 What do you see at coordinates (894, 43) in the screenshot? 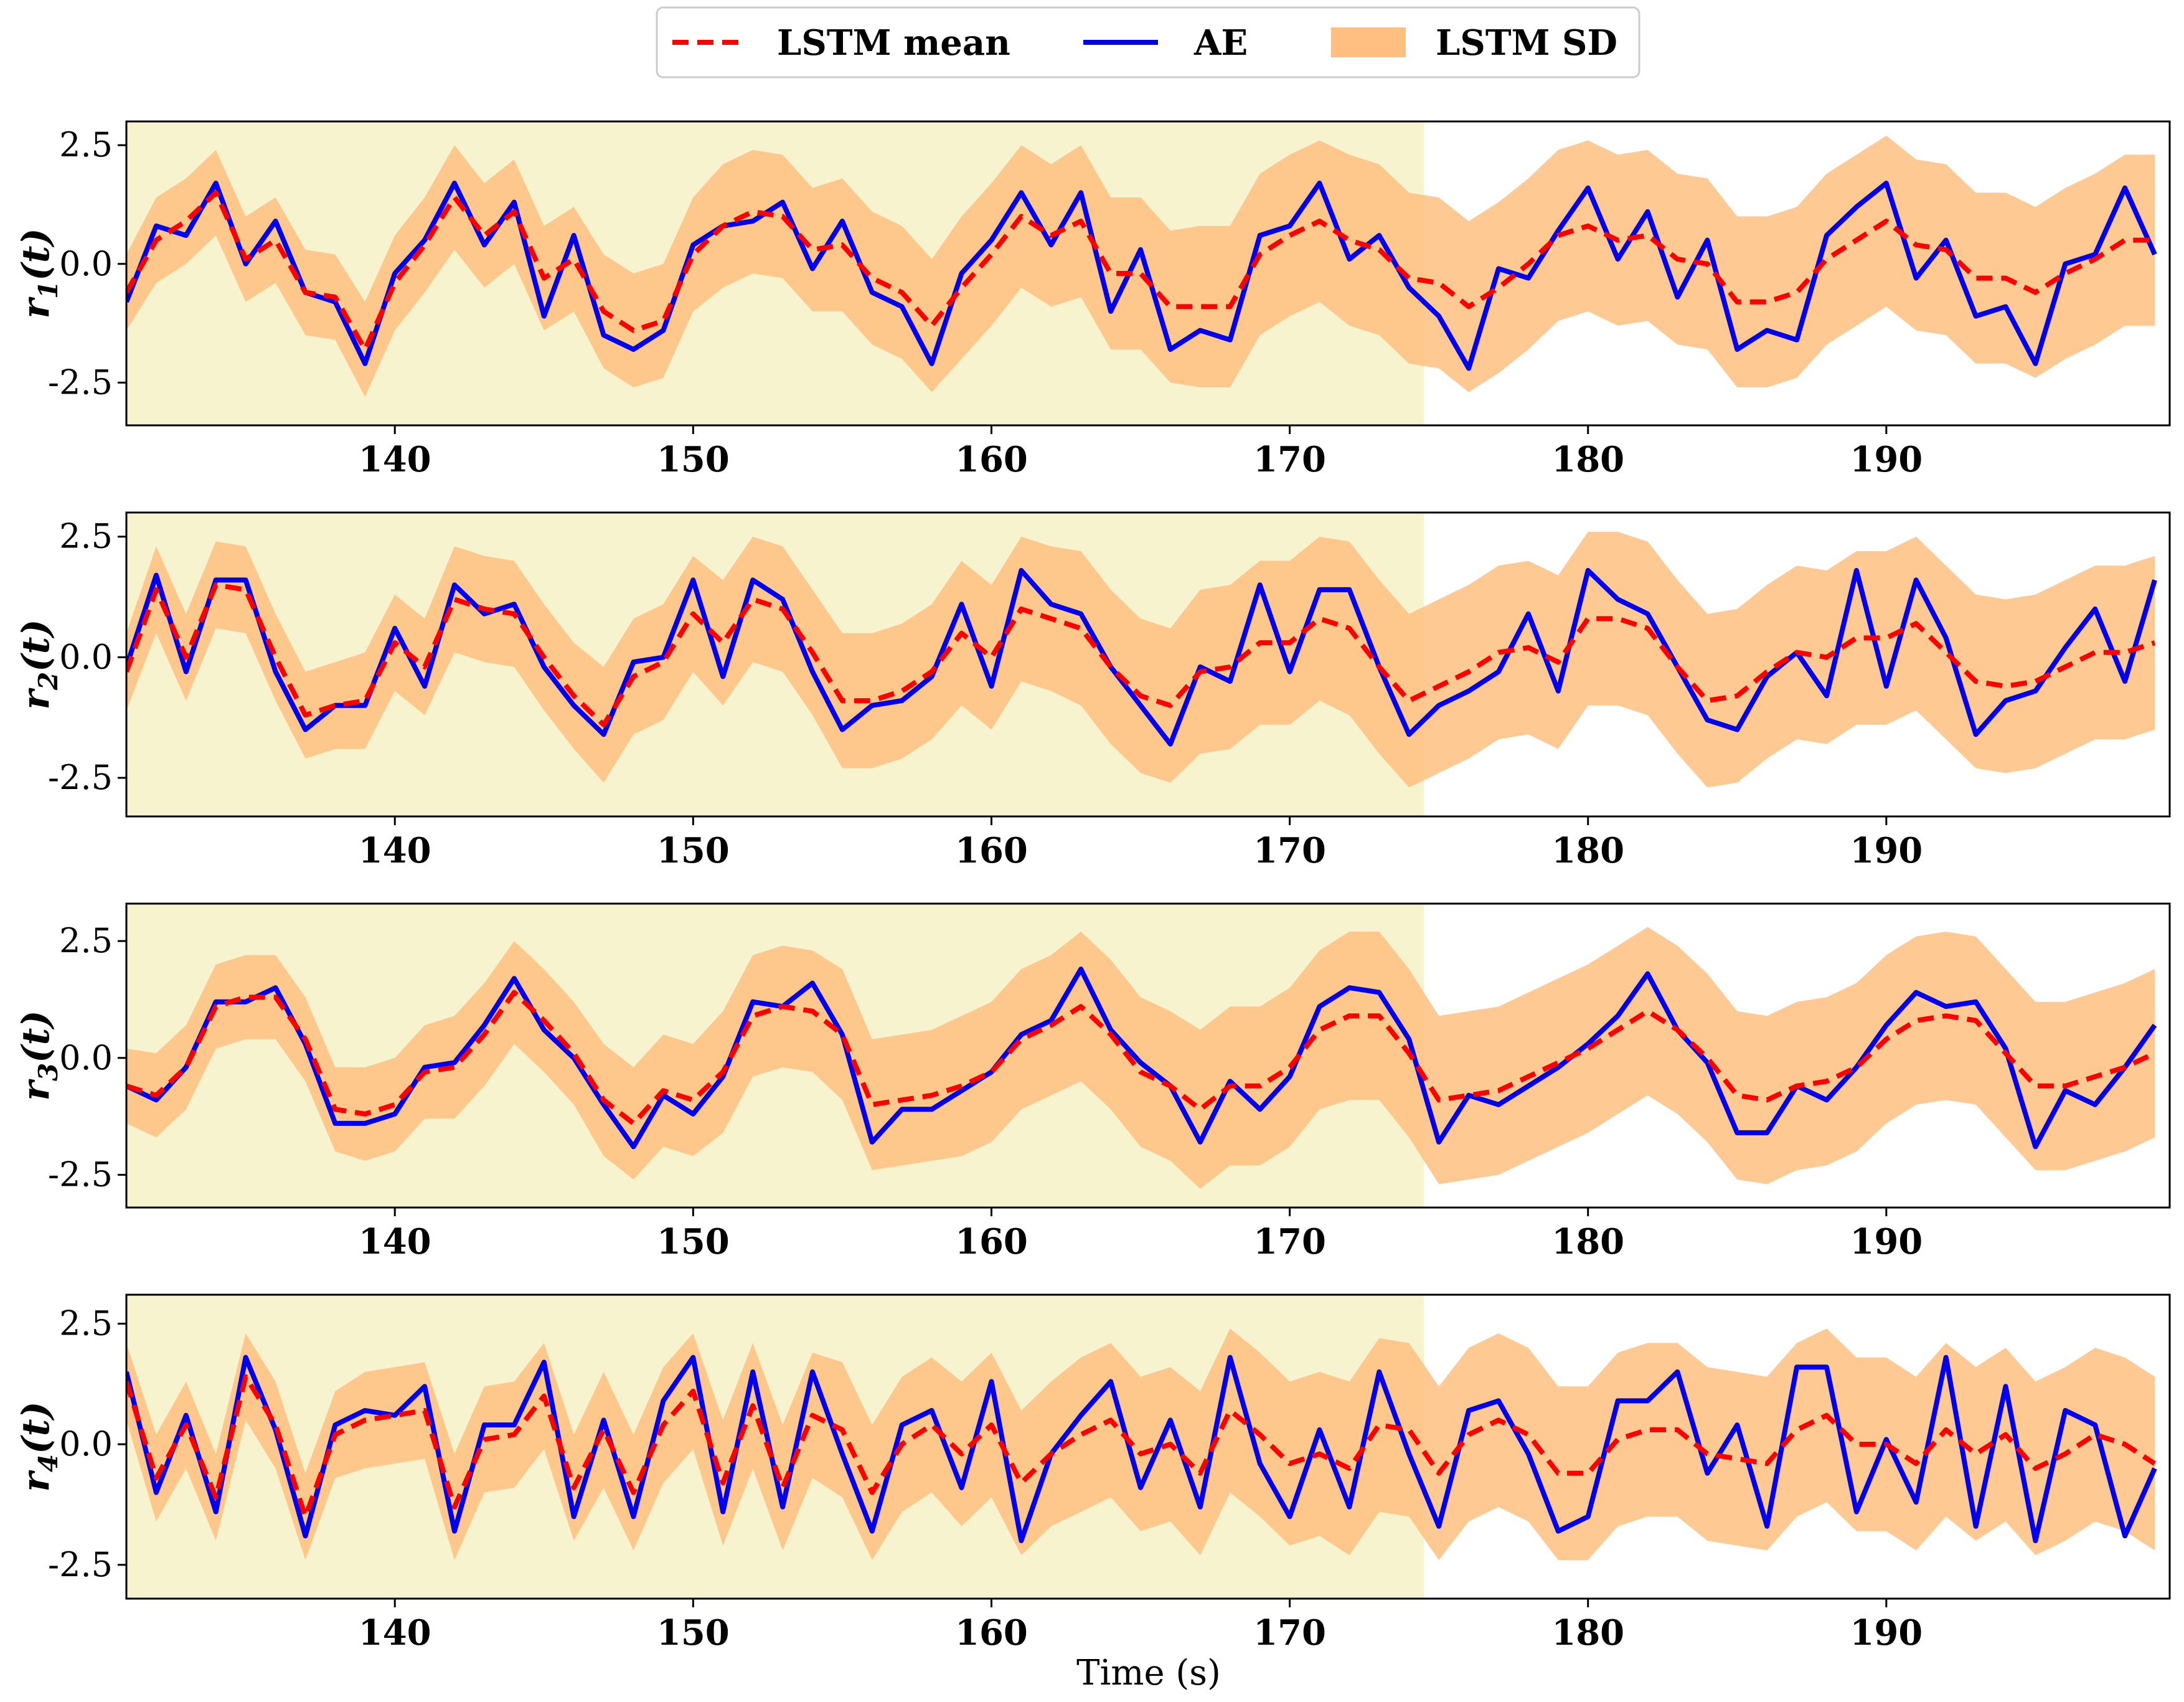
I see `legend-mean-label: LSTM mean` at bounding box center [894, 43].